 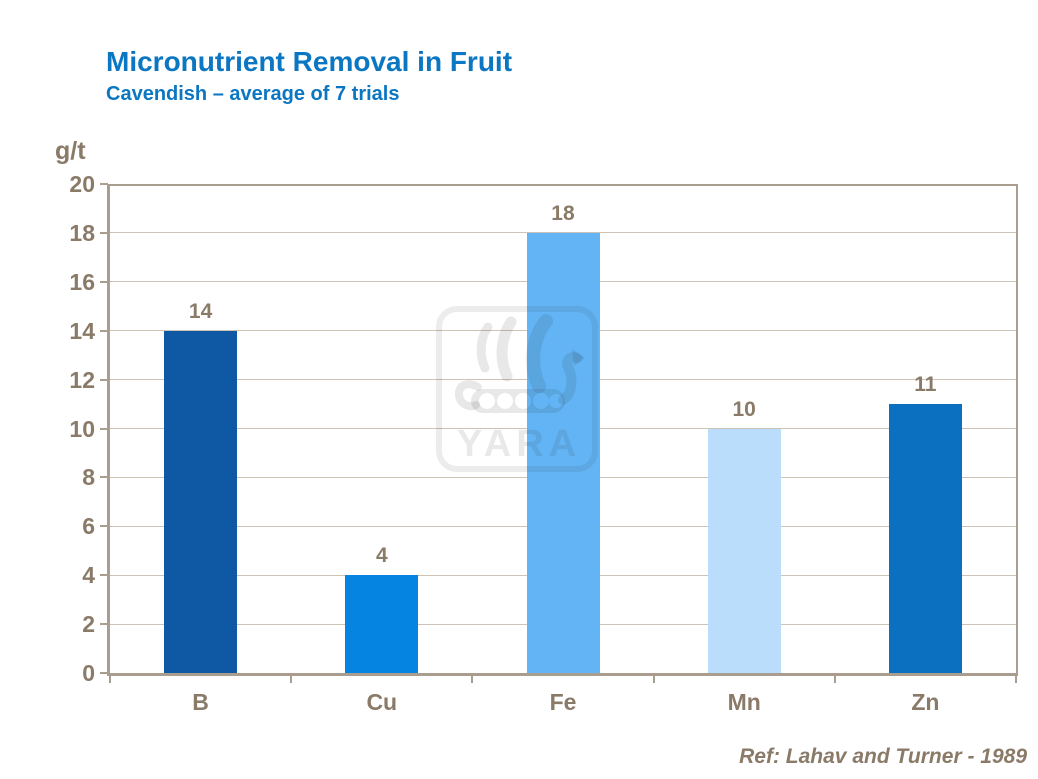 I want to click on bar-value-label: 10, so click(x=744, y=409).